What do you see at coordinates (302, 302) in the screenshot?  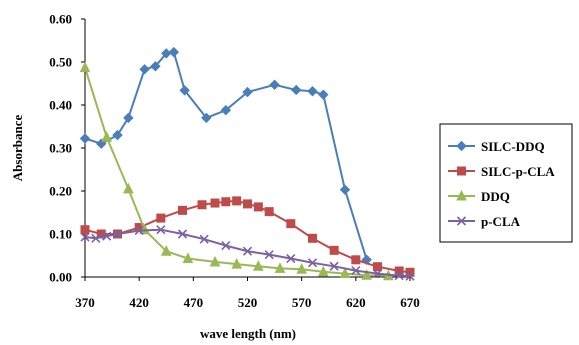 I see `x-tick-label: 570` at bounding box center [302, 302].